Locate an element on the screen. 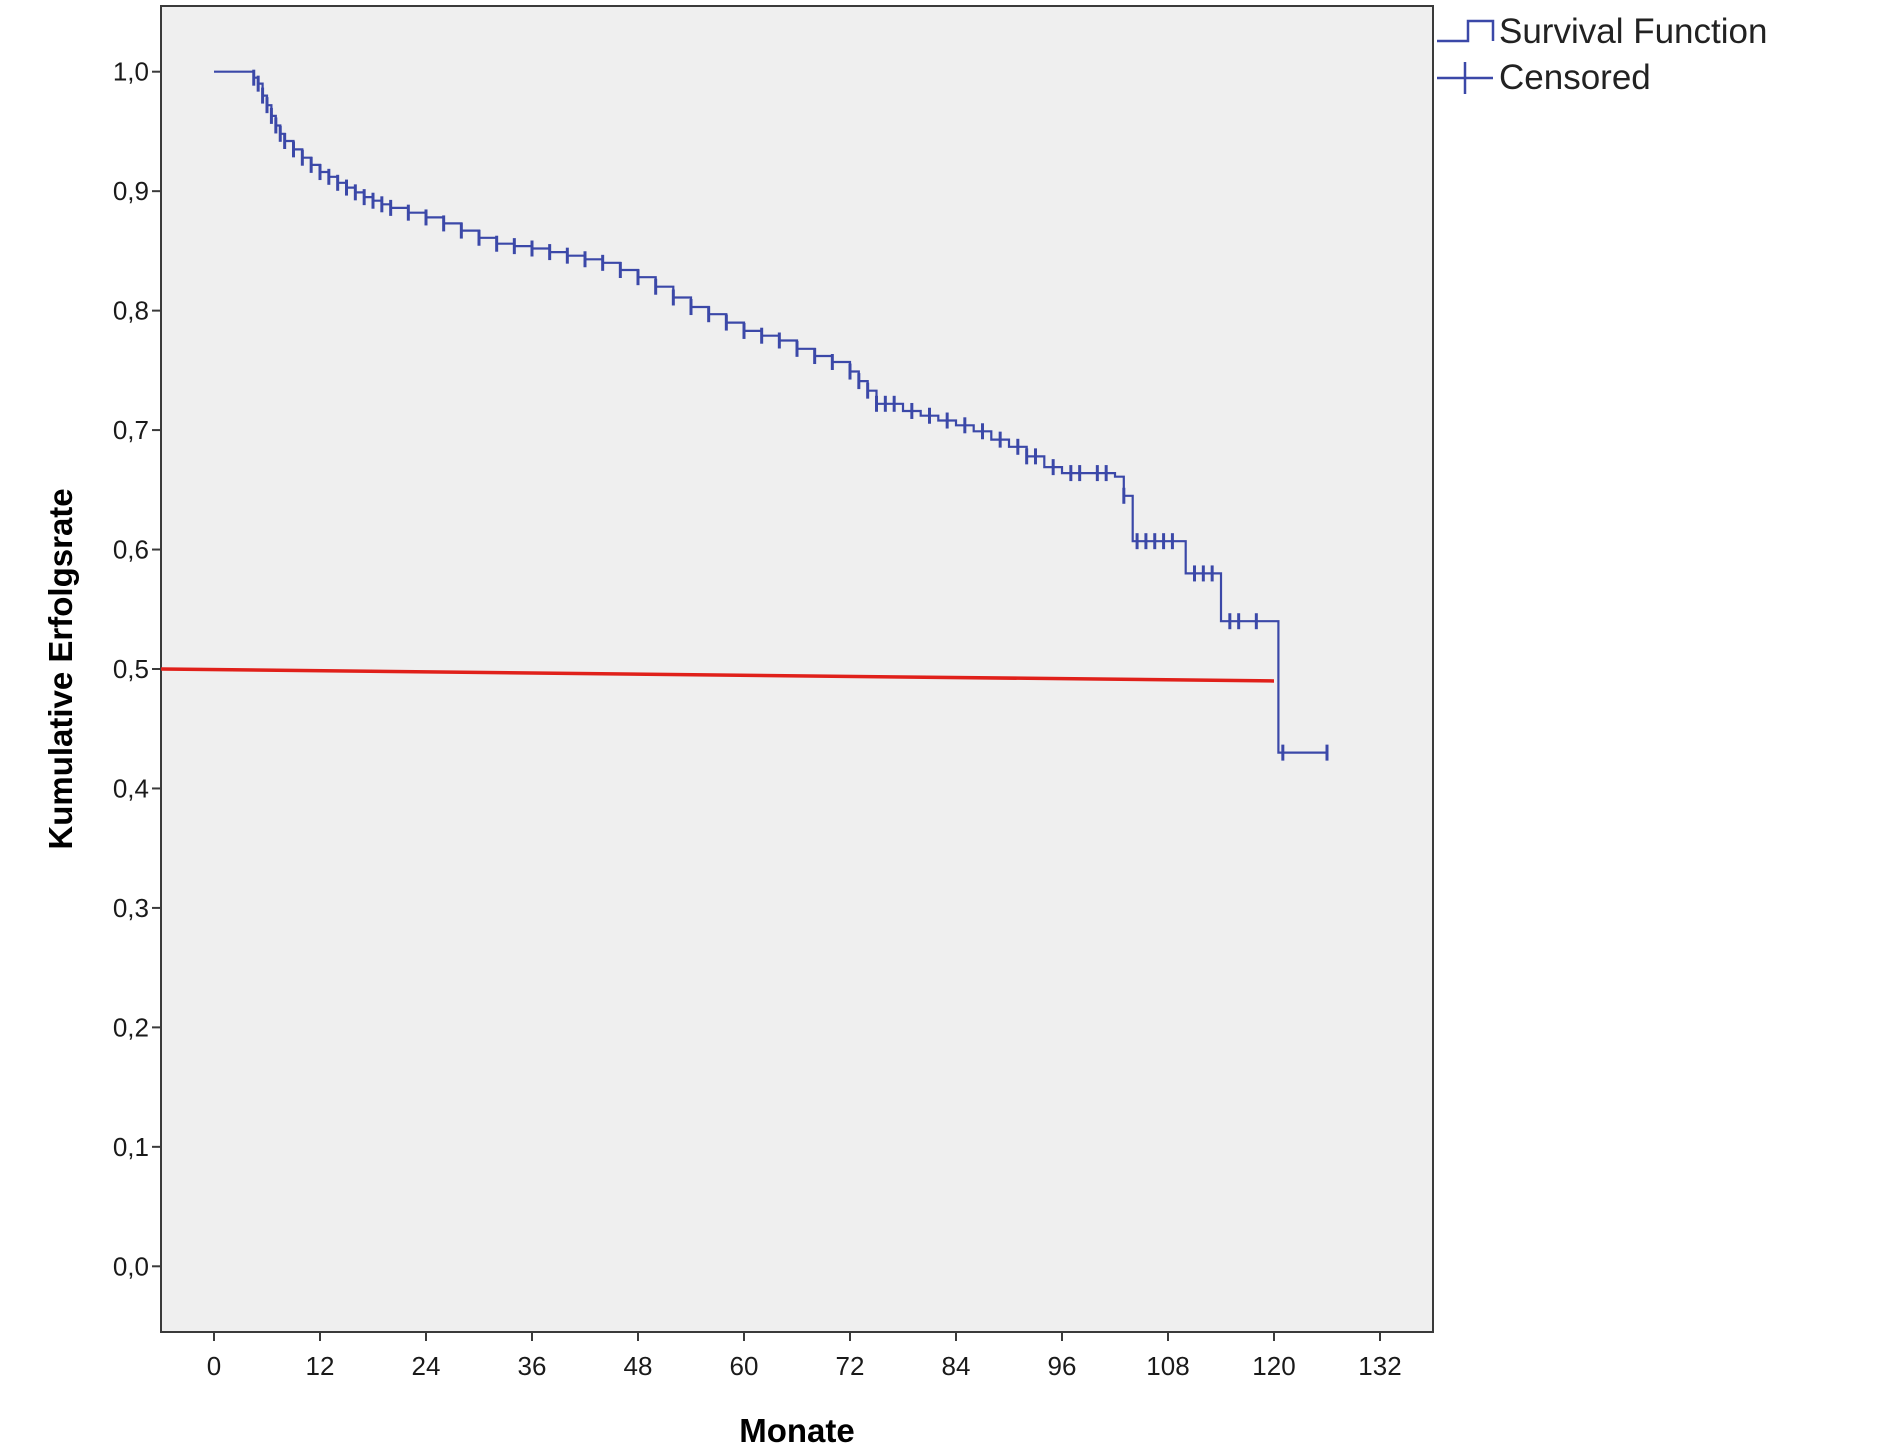 The image size is (1900, 1451). x-axis-title: Monate is located at coordinates (797, 1430).